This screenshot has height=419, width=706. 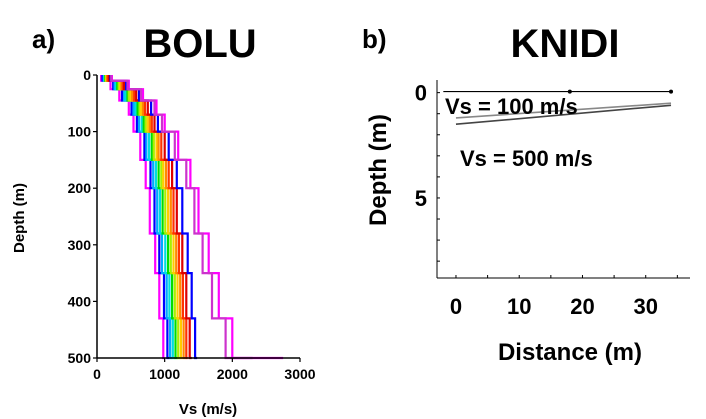 I want to click on panel-a-ylabel: Depth (m), so click(x=19, y=218).